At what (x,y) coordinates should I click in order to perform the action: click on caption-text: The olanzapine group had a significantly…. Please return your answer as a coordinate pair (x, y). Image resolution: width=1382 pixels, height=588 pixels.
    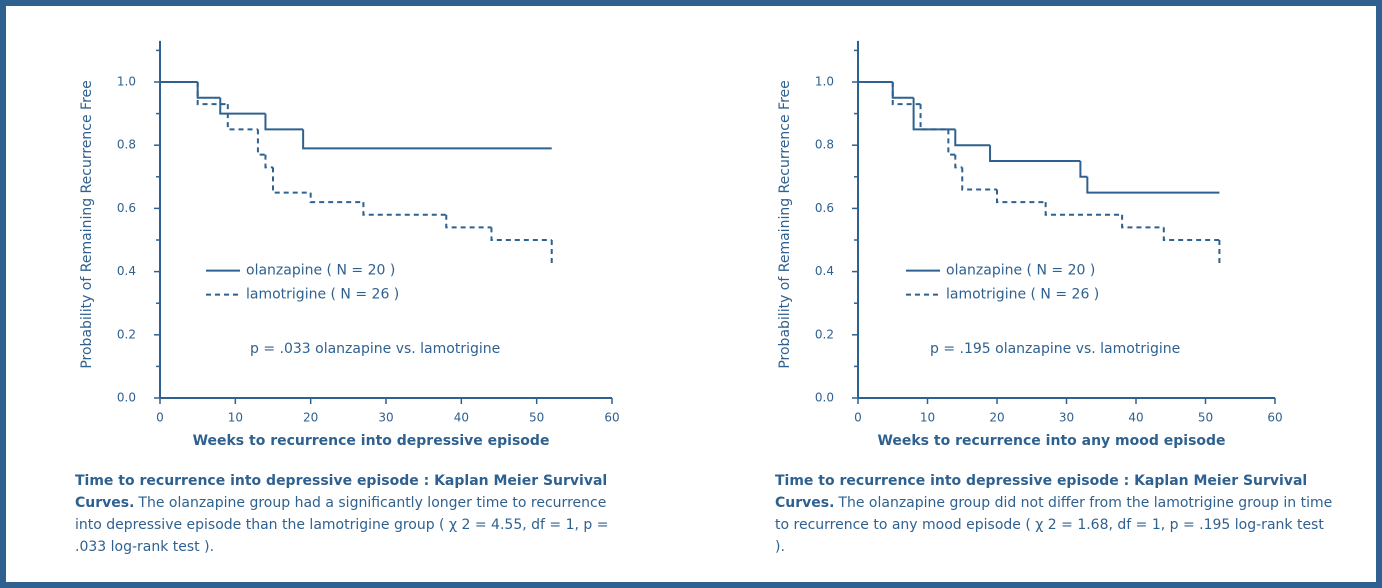
    Looking at the image, I should click on (342, 525).